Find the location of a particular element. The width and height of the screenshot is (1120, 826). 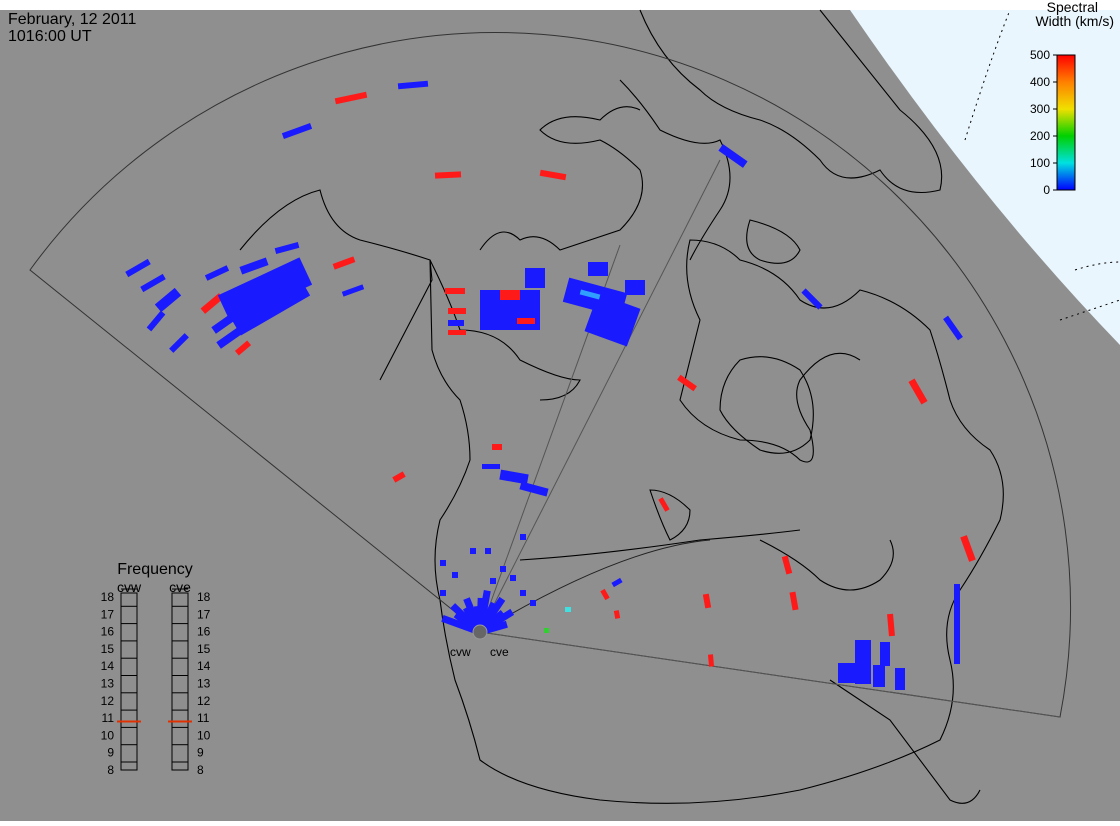

colorbar-label: 200 is located at coordinates (1040, 136).